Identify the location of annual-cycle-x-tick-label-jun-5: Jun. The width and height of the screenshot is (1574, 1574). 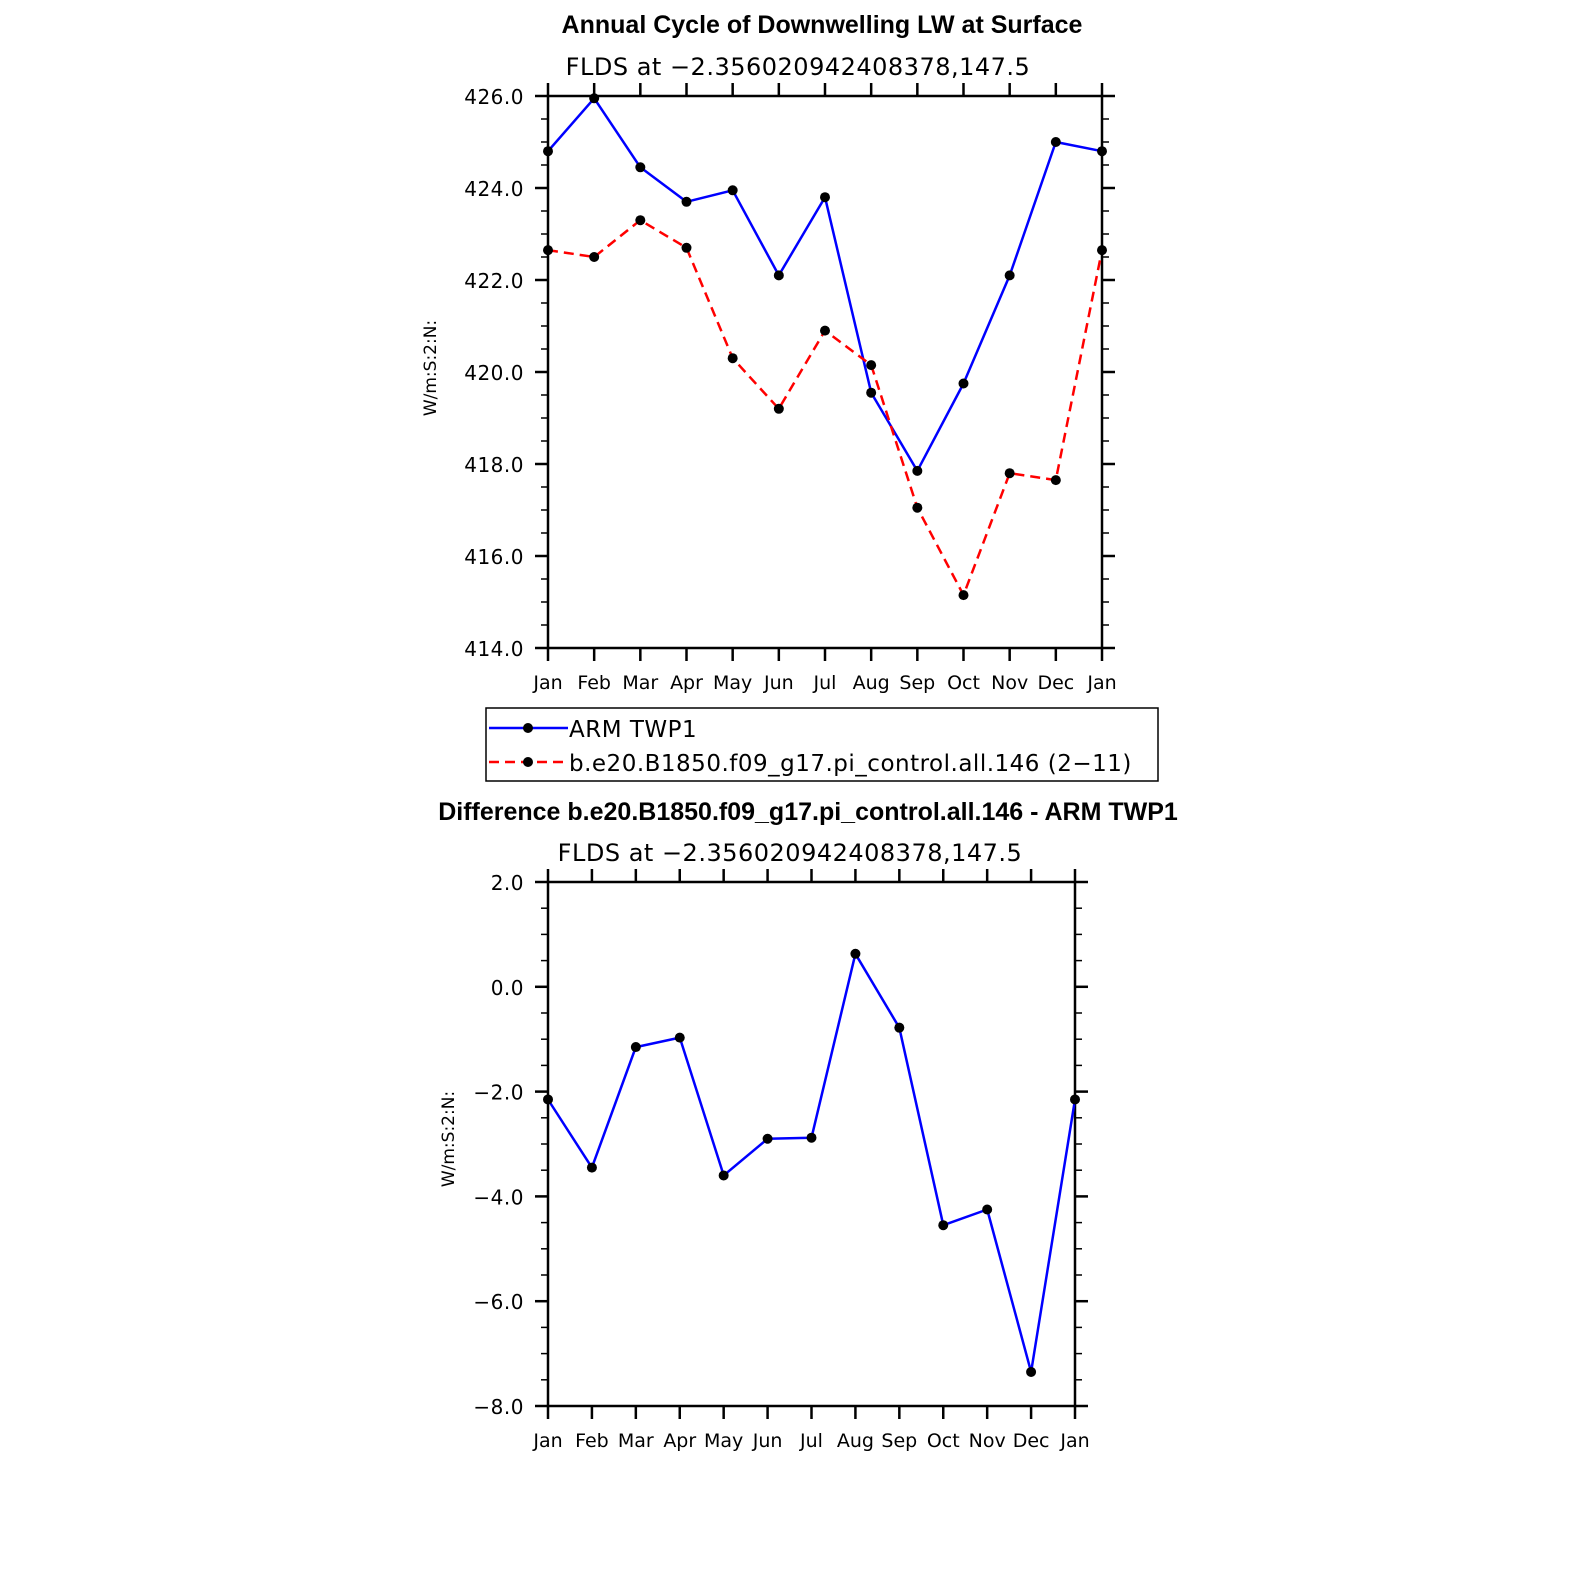
(778, 683).